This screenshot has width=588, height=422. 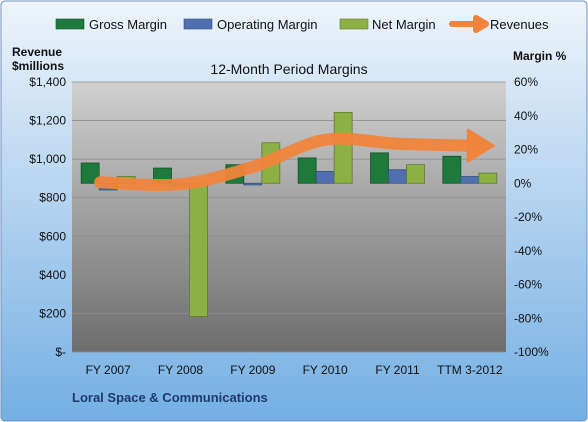 I want to click on x-tick-label: FY 2007, so click(x=108, y=370).